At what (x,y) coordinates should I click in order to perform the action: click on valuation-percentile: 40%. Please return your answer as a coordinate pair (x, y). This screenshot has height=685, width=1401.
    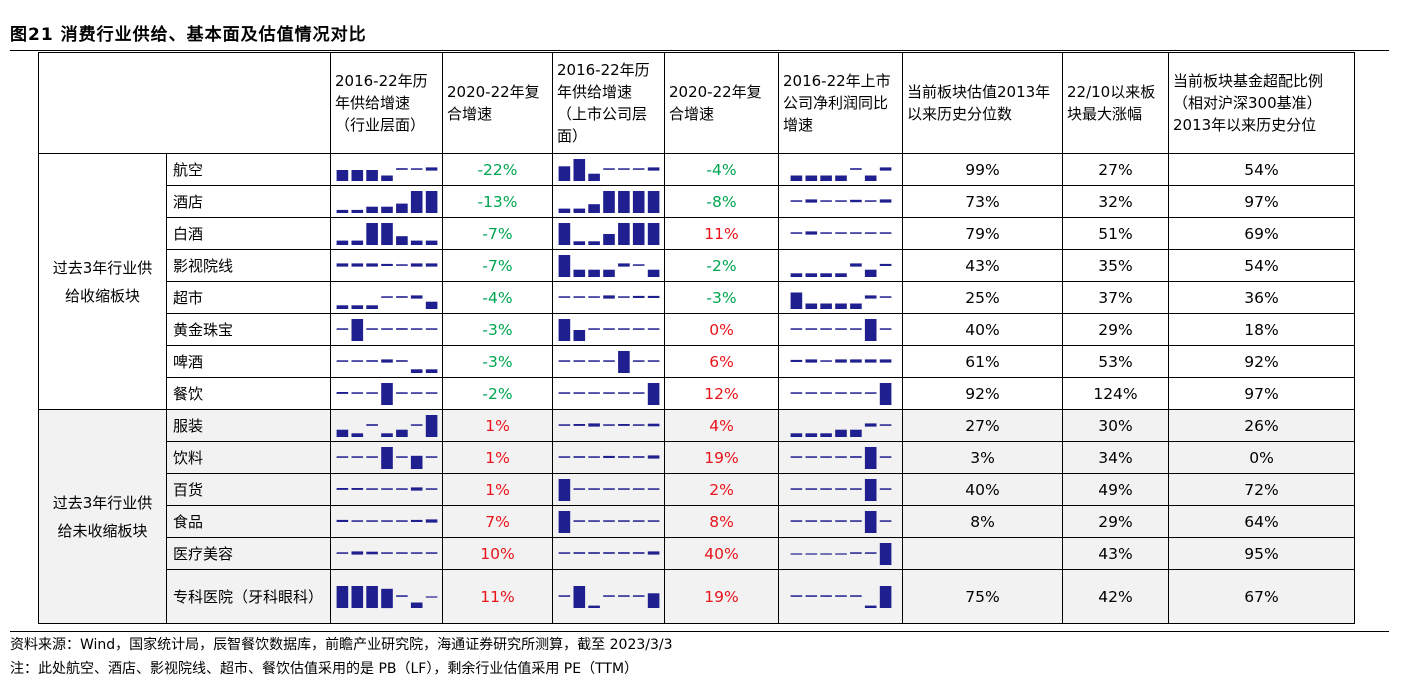
    Looking at the image, I should click on (982, 489).